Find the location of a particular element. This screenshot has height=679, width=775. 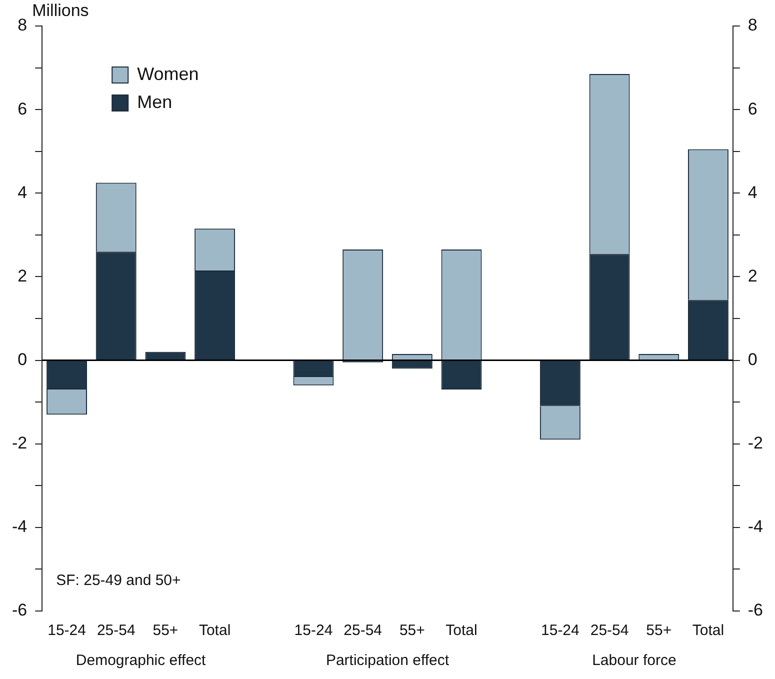

y-tick-label: -6 is located at coordinates (20, 610).